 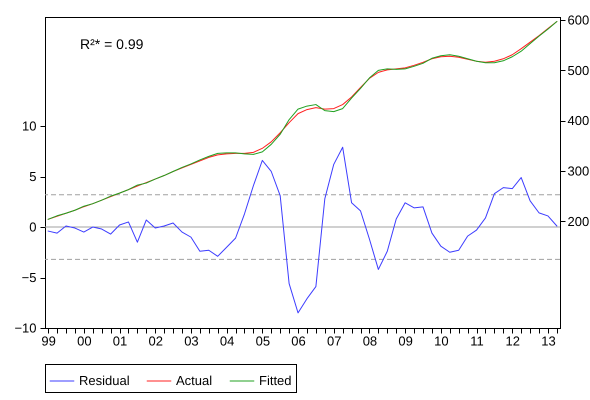 What do you see at coordinates (405, 341) in the screenshot?
I see `x-tick-label: 09` at bounding box center [405, 341].